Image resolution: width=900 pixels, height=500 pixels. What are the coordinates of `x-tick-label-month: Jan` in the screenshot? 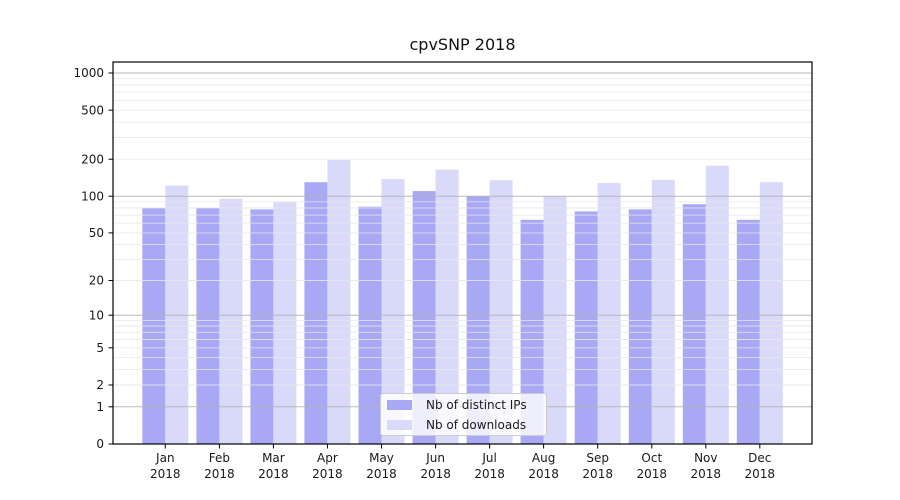 It's located at (165, 458).